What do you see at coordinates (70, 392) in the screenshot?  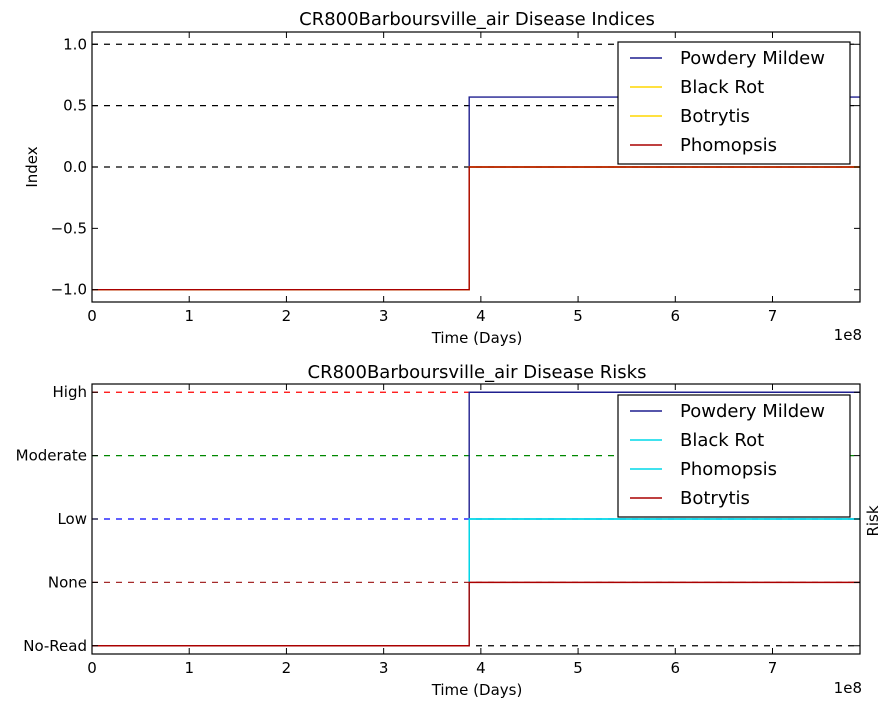 I see `y-tick-label: High` at bounding box center [70, 392].